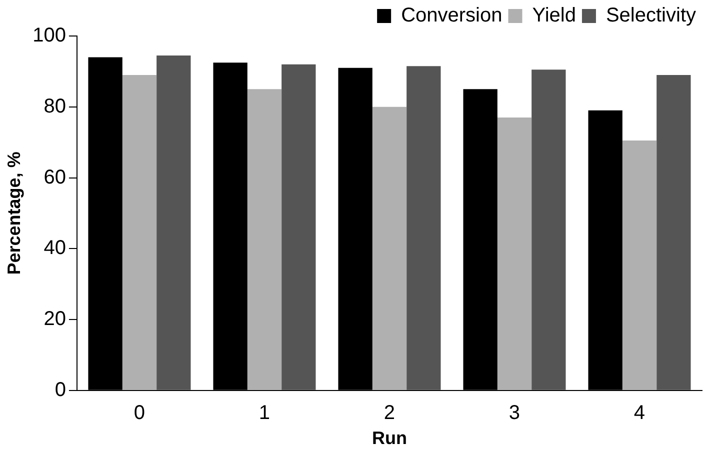 The width and height of the screenshot is (717, 450). What do you see at coordinates (514, 413) in the screenshot?
I see `x-tick-label: 3` at bounding box center [514, 413].